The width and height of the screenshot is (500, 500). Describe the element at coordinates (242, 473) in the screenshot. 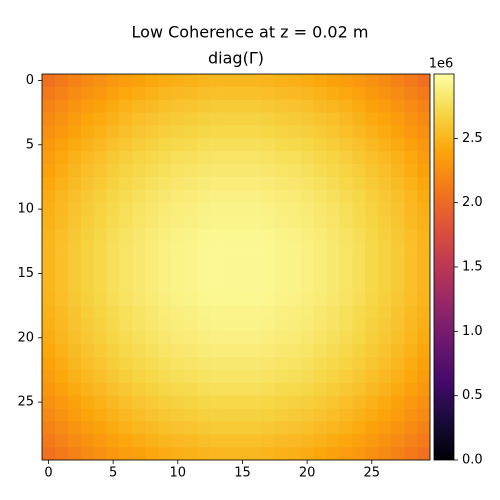

I see `x-tick-label: 15` at that location.